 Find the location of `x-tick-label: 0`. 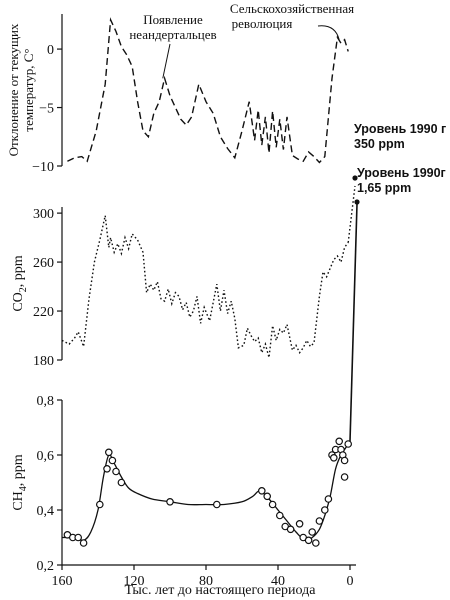

x-tick-label: 0 is located at coordinates (350, 581).